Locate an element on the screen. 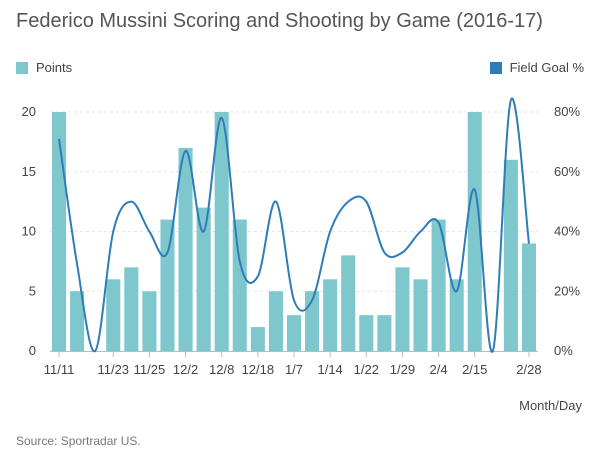 Image resolution: width=600 pixels, height=460 pixels. y2-tick-label: 20% is located at coordinates (567, 290).